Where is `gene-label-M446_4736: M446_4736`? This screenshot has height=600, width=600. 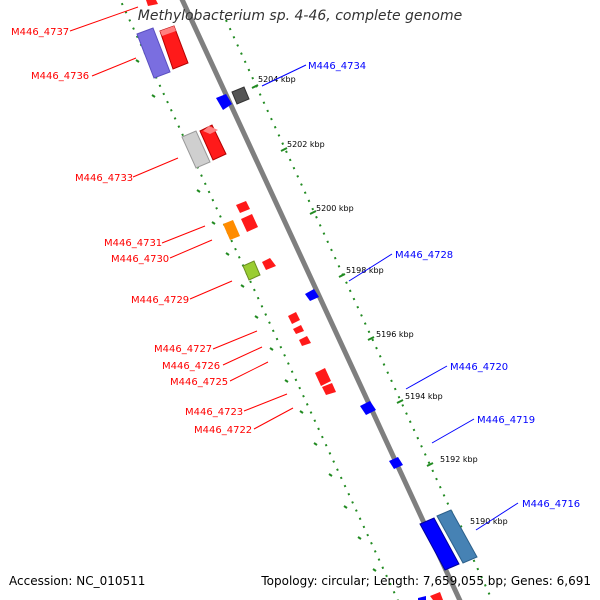
gene-label-M446_4736: M446_4736 is located at coordinates (60, 76).